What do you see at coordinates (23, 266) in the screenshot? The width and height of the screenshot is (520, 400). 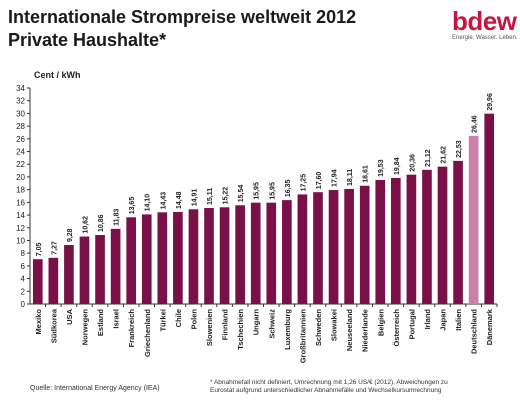 I see `y-tick-label: 6` at bounding box center [23, 266].